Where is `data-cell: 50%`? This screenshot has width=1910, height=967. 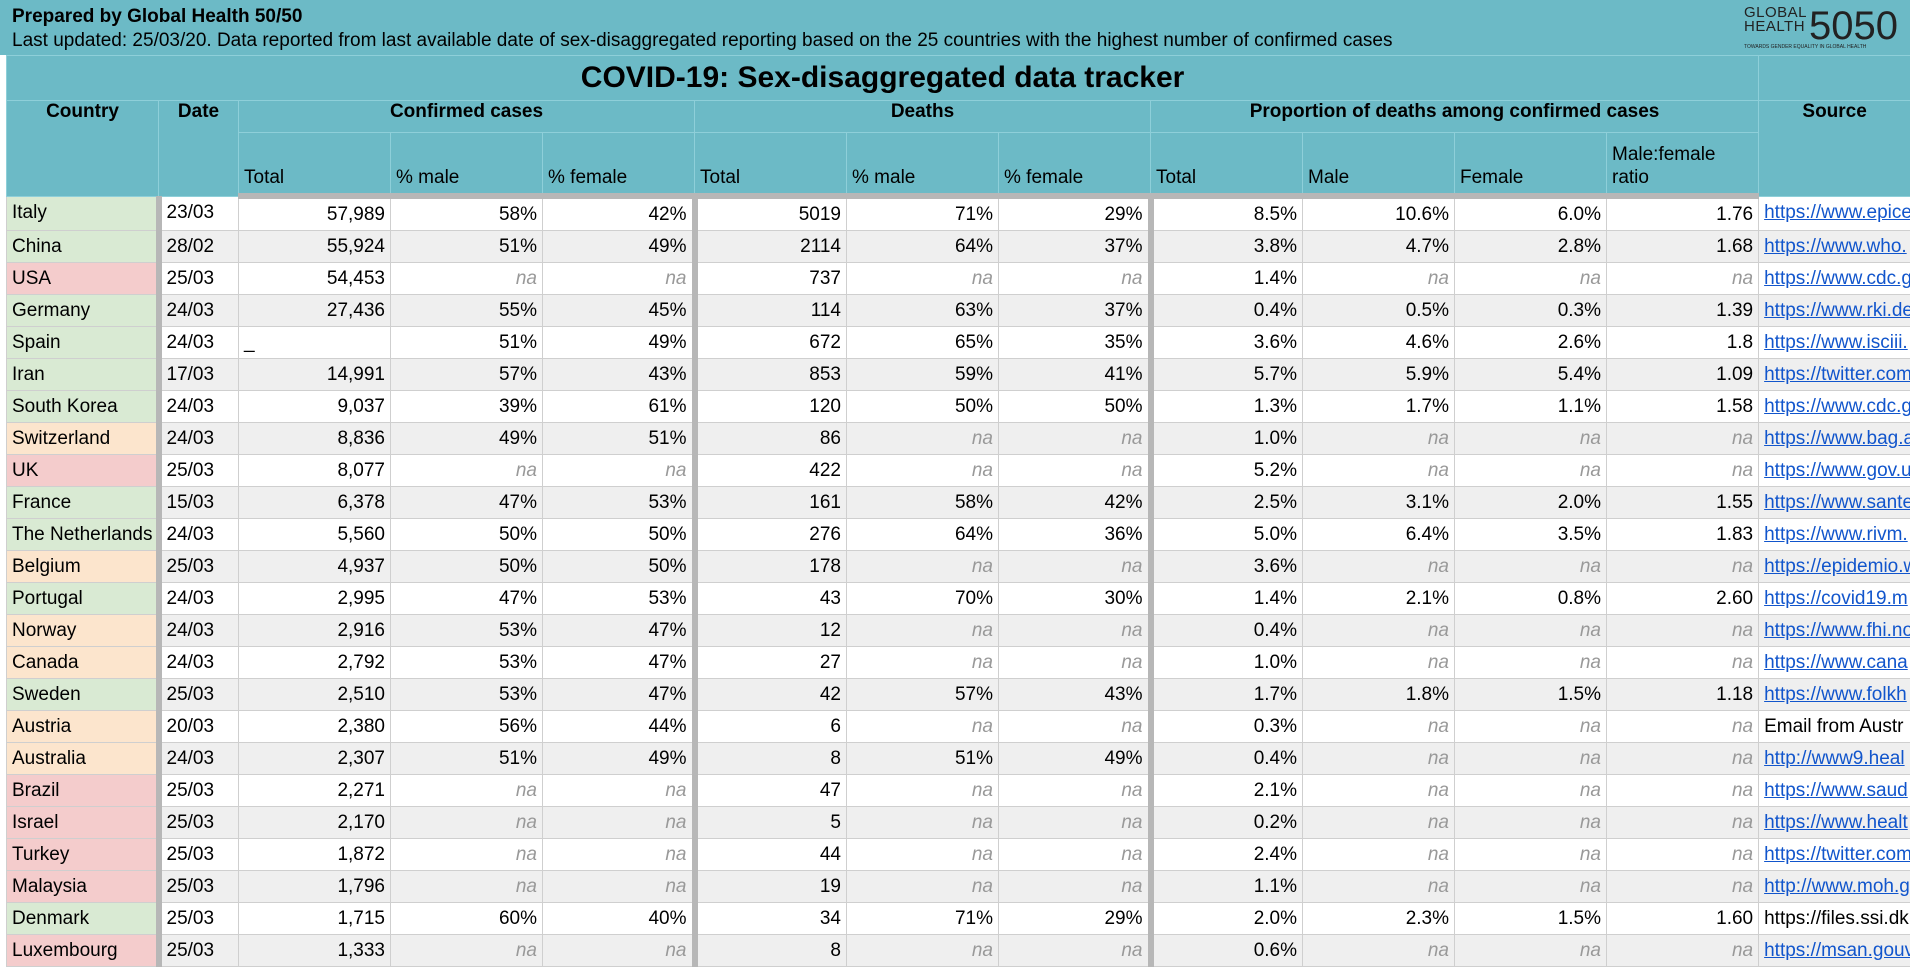
data-cell: 50% is located at coordinates (619, 535).